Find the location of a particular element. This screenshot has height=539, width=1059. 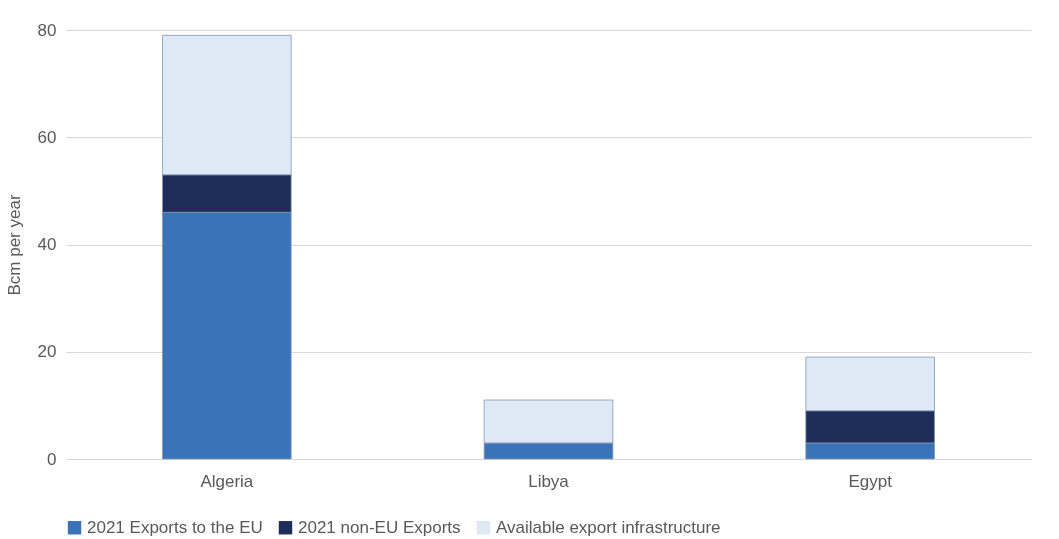

y-tick-label: 80 is located at coordinates (47, 30).